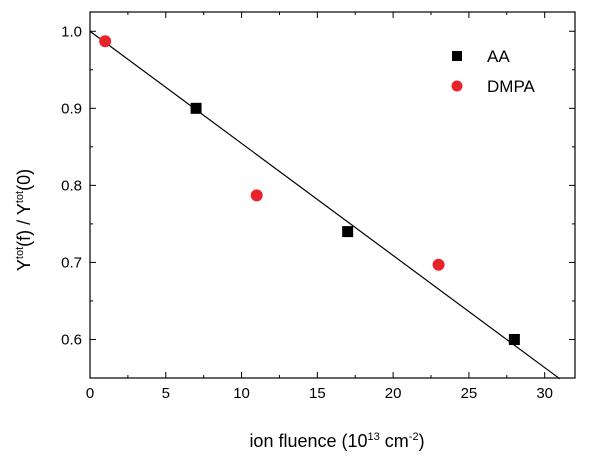 The height and width of the screenshot is (460, 600). I want to click on y-tick-label: 0.6, so click(71, 339).